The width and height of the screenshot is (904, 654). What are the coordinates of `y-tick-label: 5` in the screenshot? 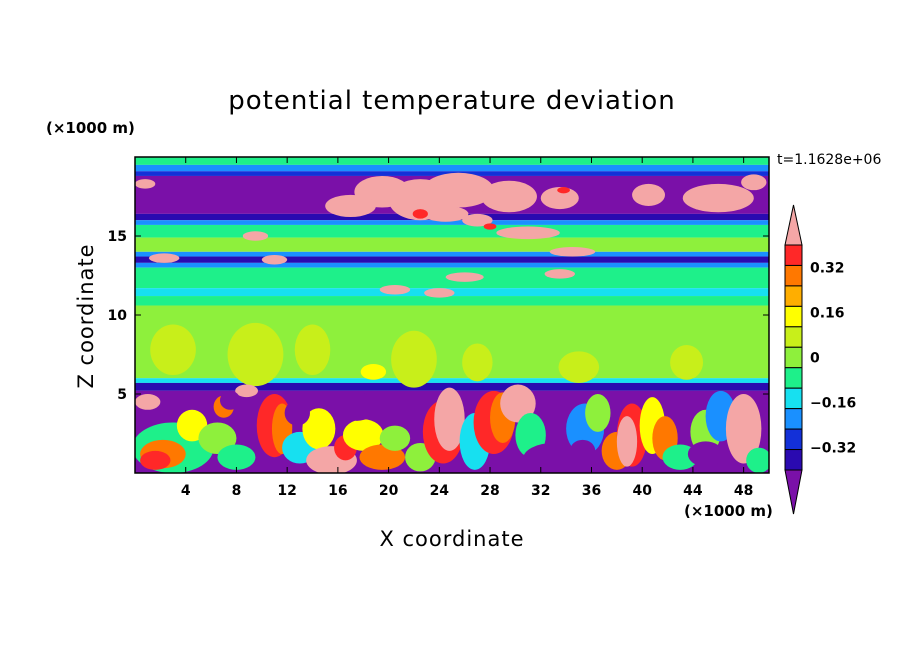 It's located at (122, 395).